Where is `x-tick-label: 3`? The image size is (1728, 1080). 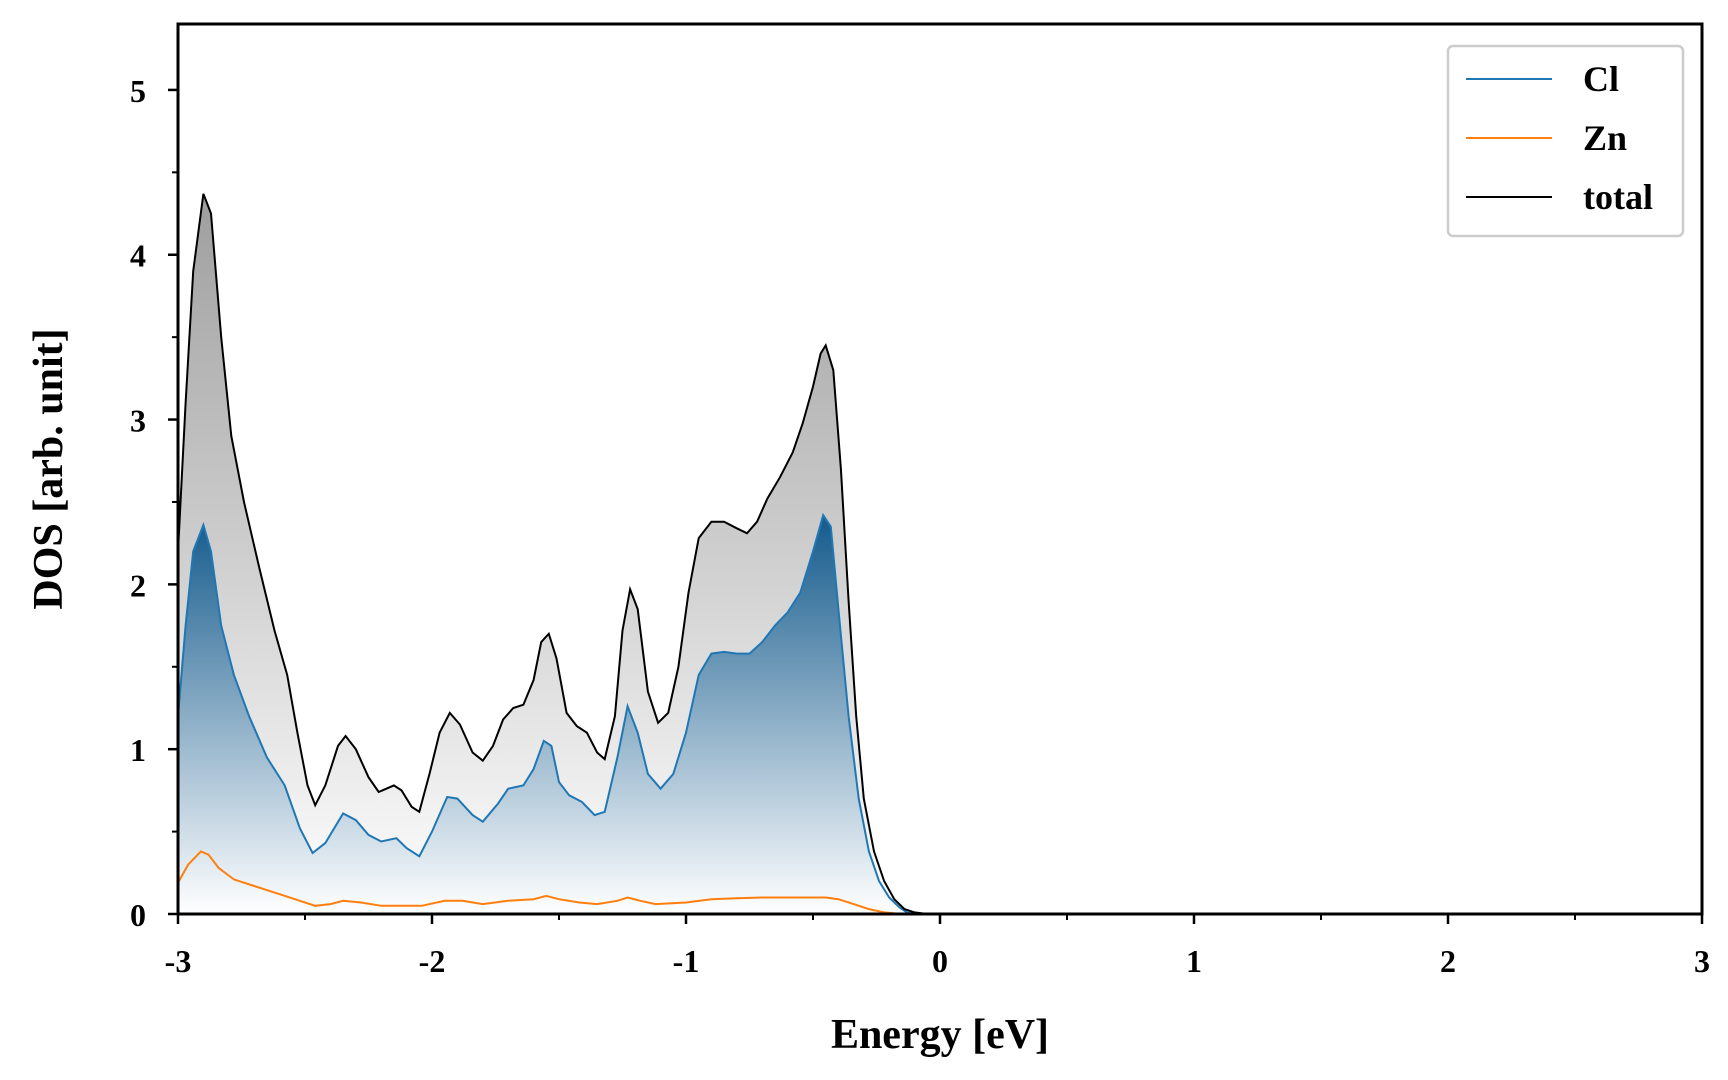
x-tick-label: 3 is located at coordinates (1702, 961).